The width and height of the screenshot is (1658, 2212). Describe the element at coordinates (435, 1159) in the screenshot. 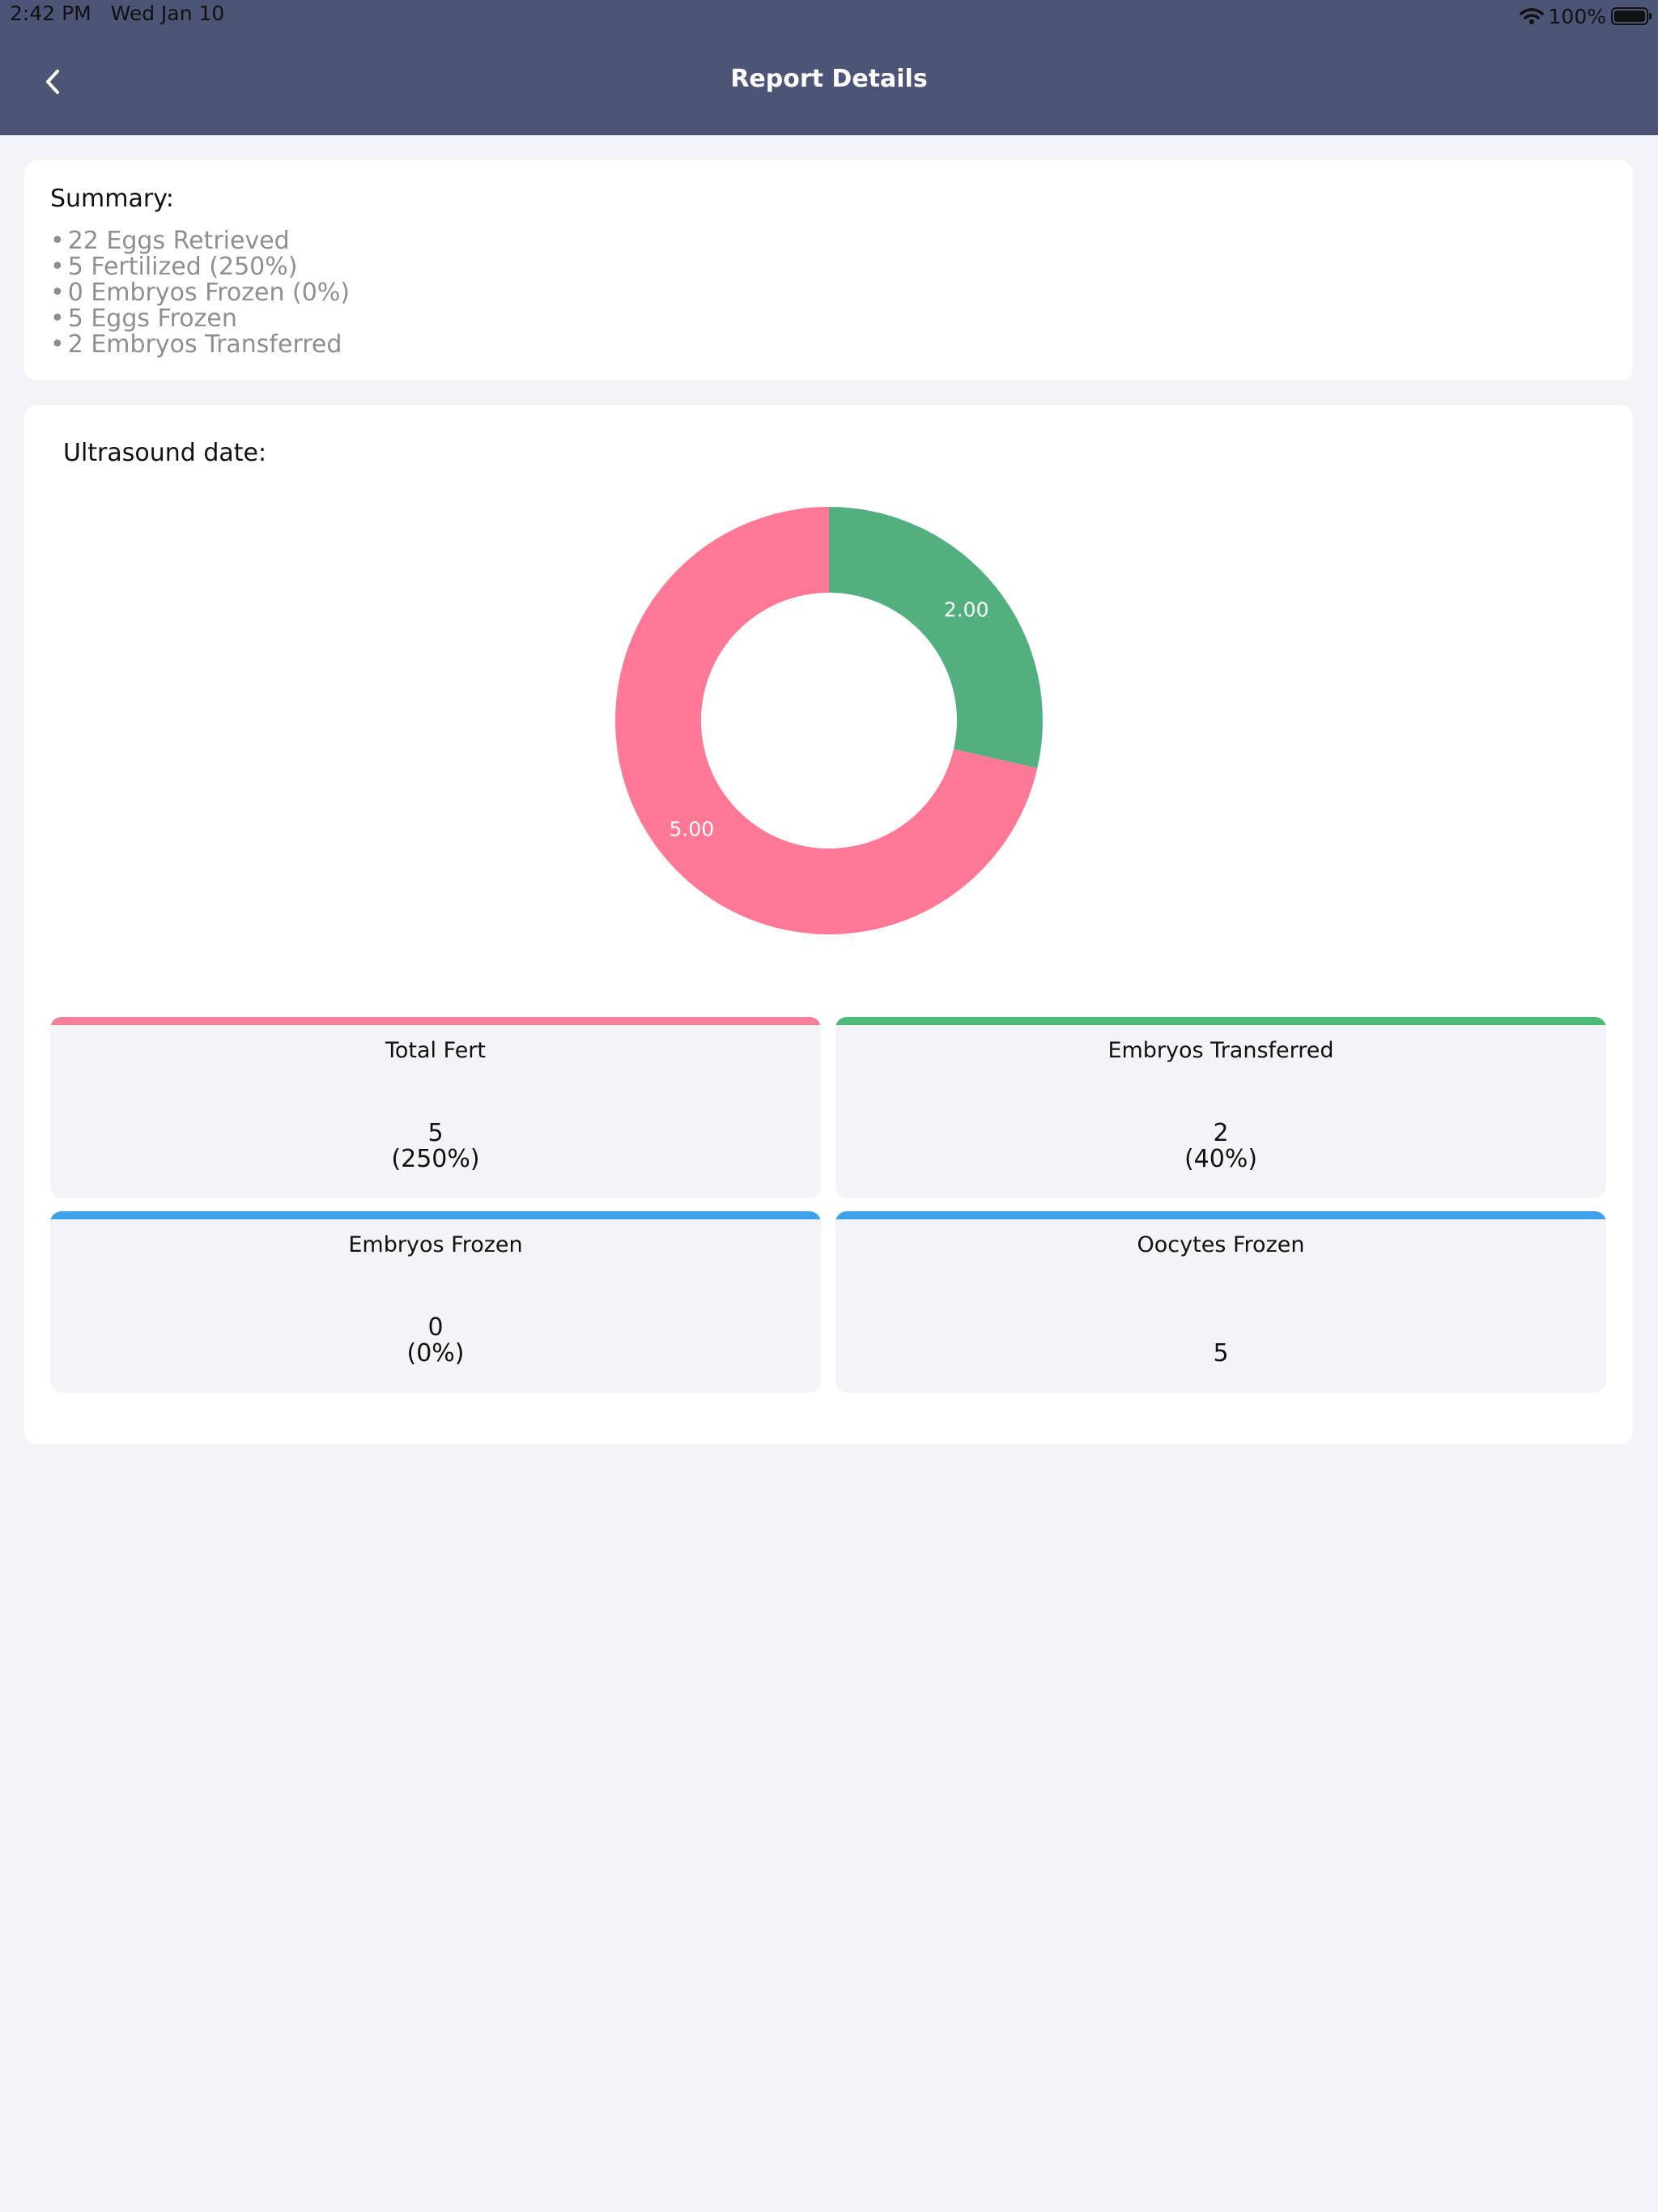

I see `metric-percent: (250%)` at that location.